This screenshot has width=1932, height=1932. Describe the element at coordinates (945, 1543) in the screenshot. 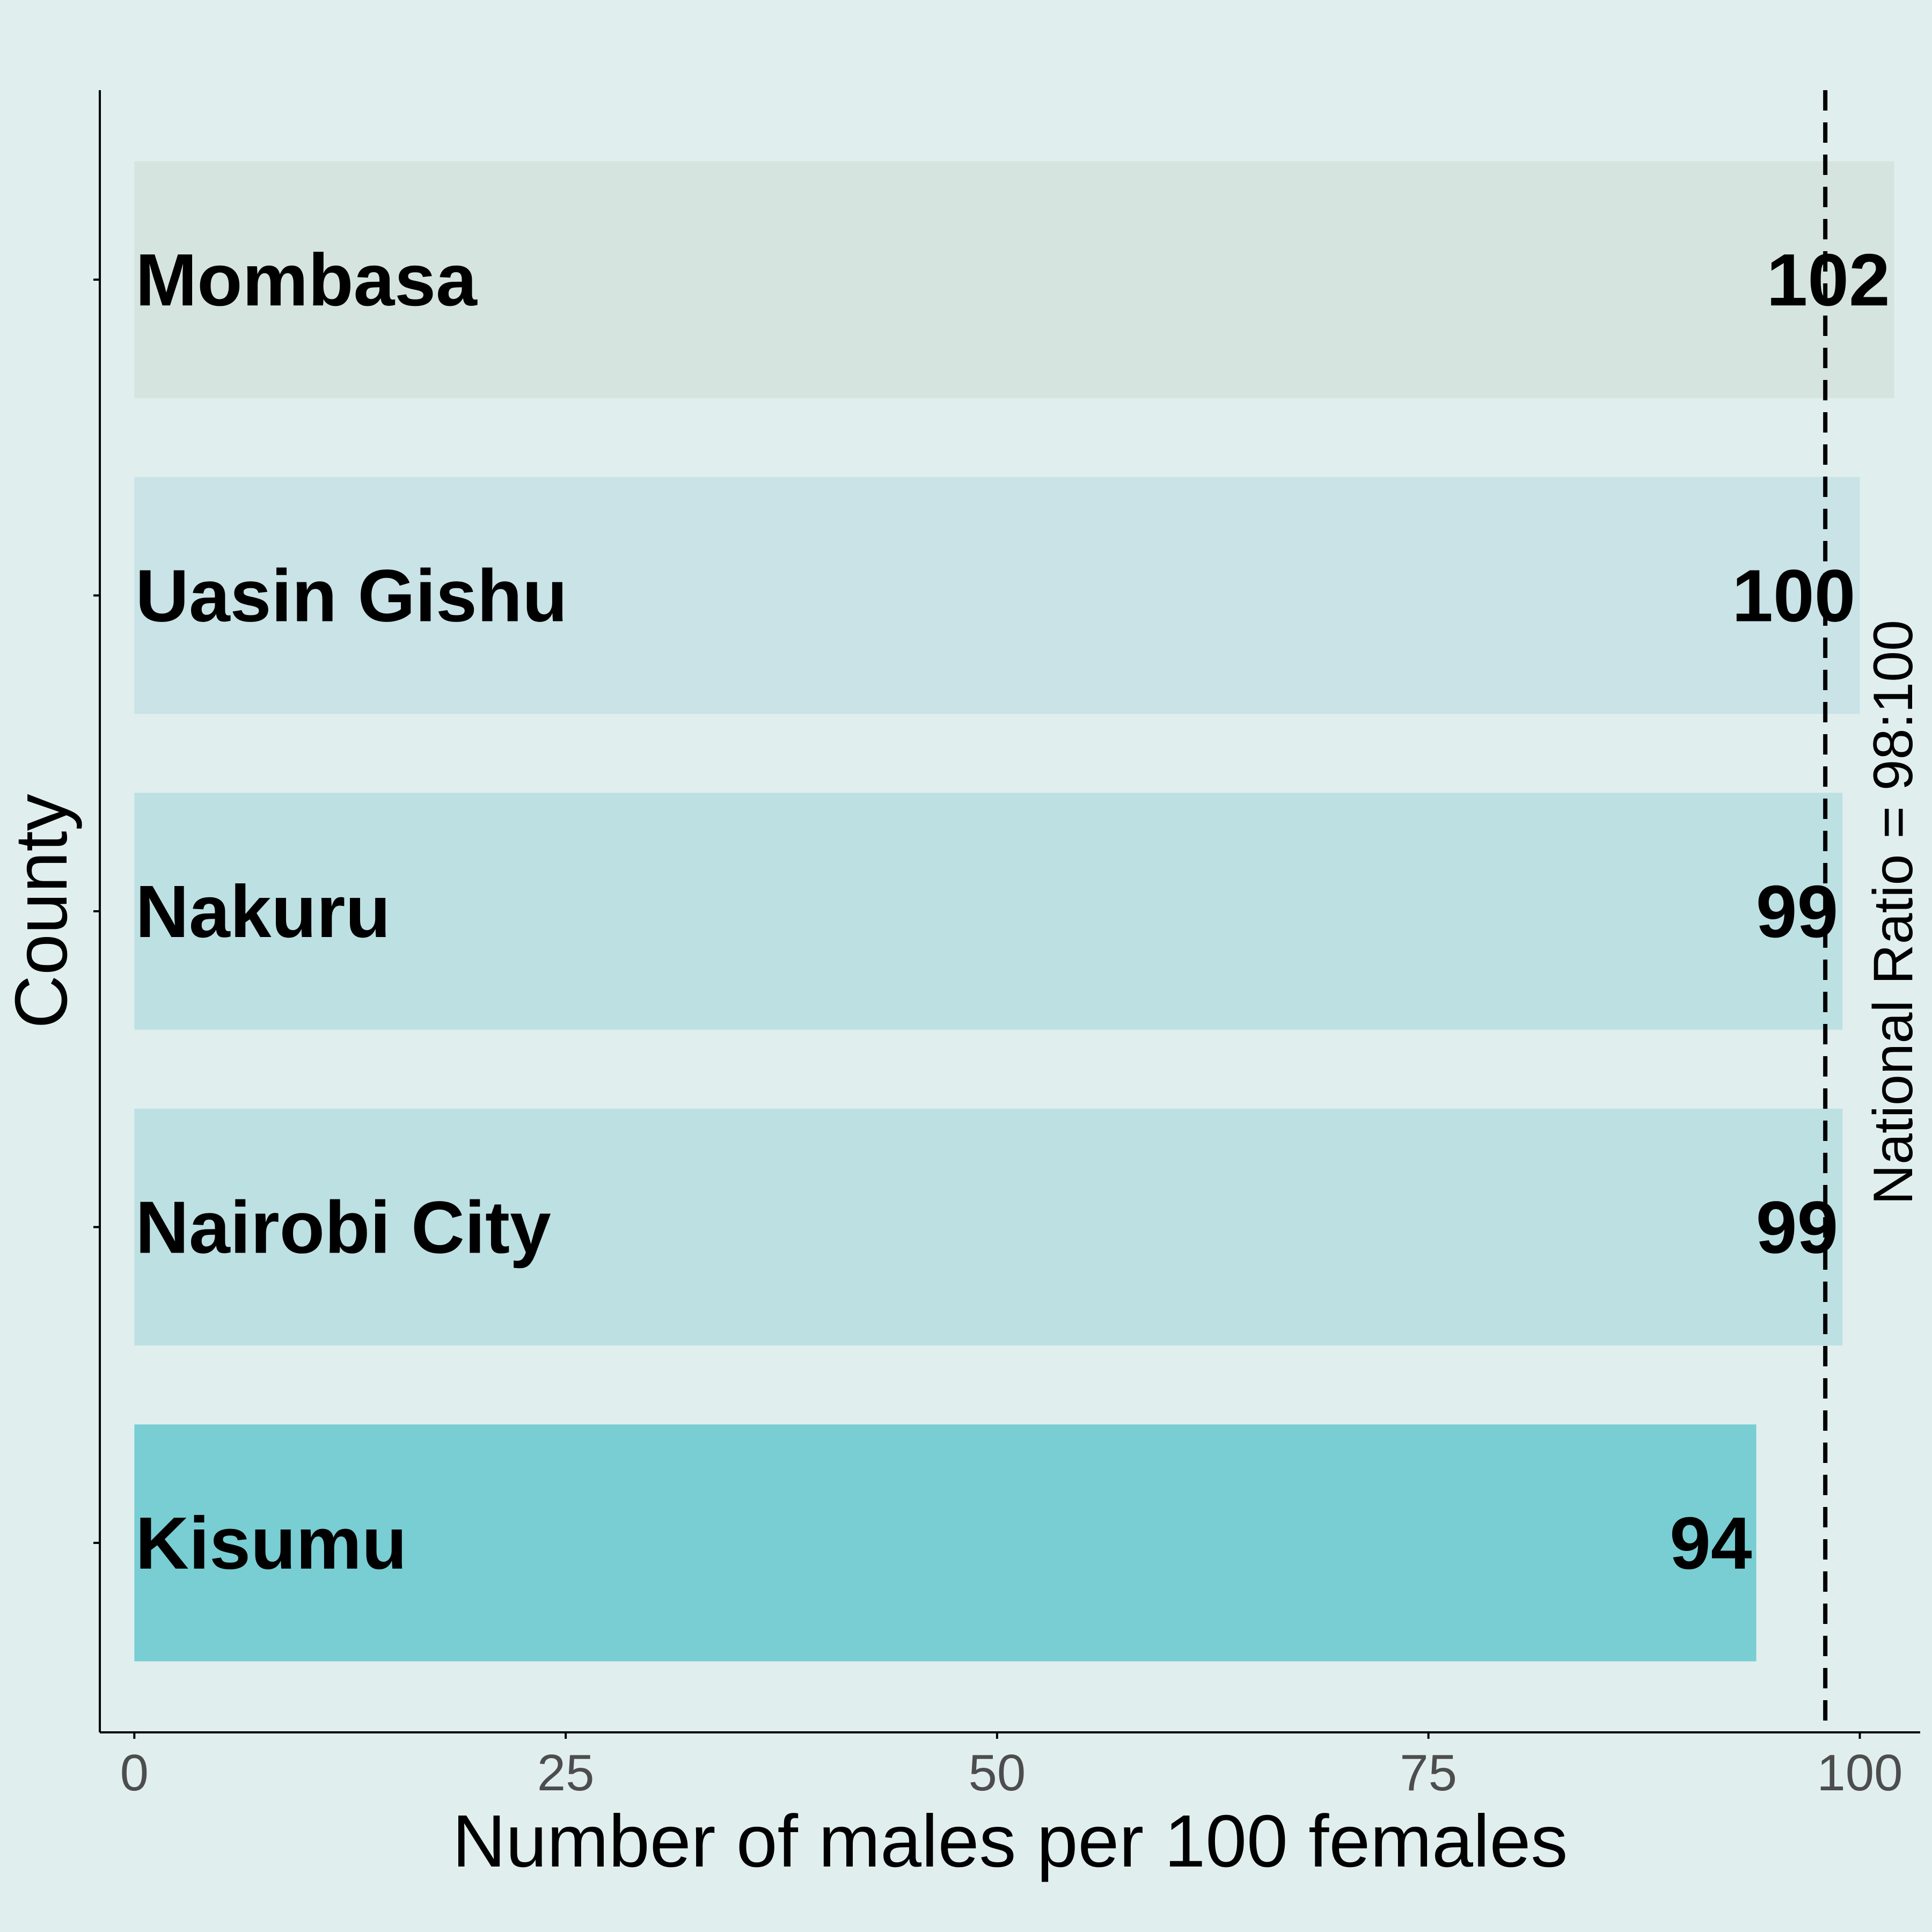

I see `bar-kisumu` at that location.